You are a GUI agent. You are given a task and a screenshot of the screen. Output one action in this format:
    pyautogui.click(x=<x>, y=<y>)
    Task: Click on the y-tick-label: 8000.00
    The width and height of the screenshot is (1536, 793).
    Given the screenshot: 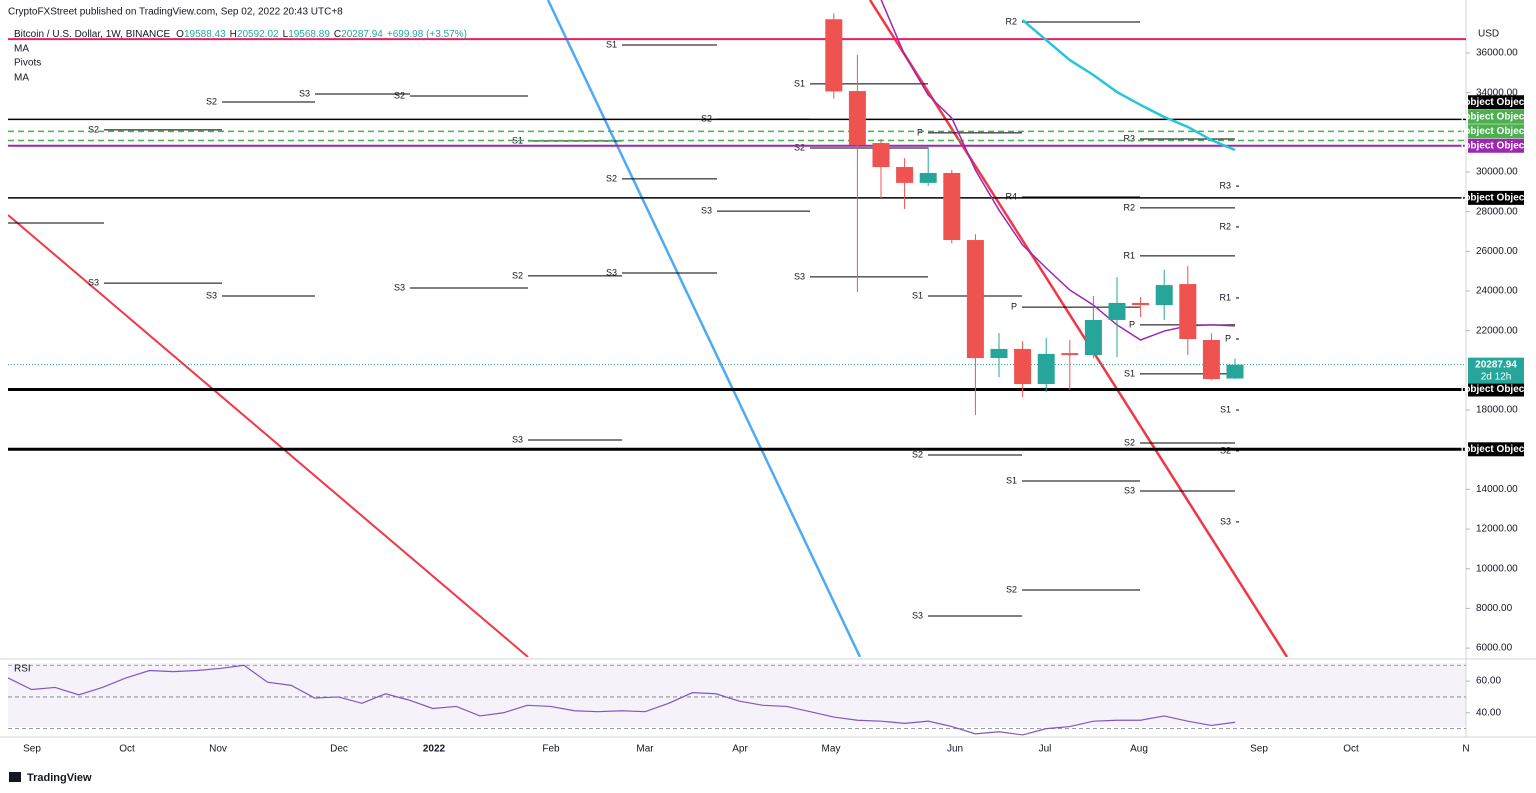 What is the action you would take?
    pyautogui.click(x=1494, y=608)
    